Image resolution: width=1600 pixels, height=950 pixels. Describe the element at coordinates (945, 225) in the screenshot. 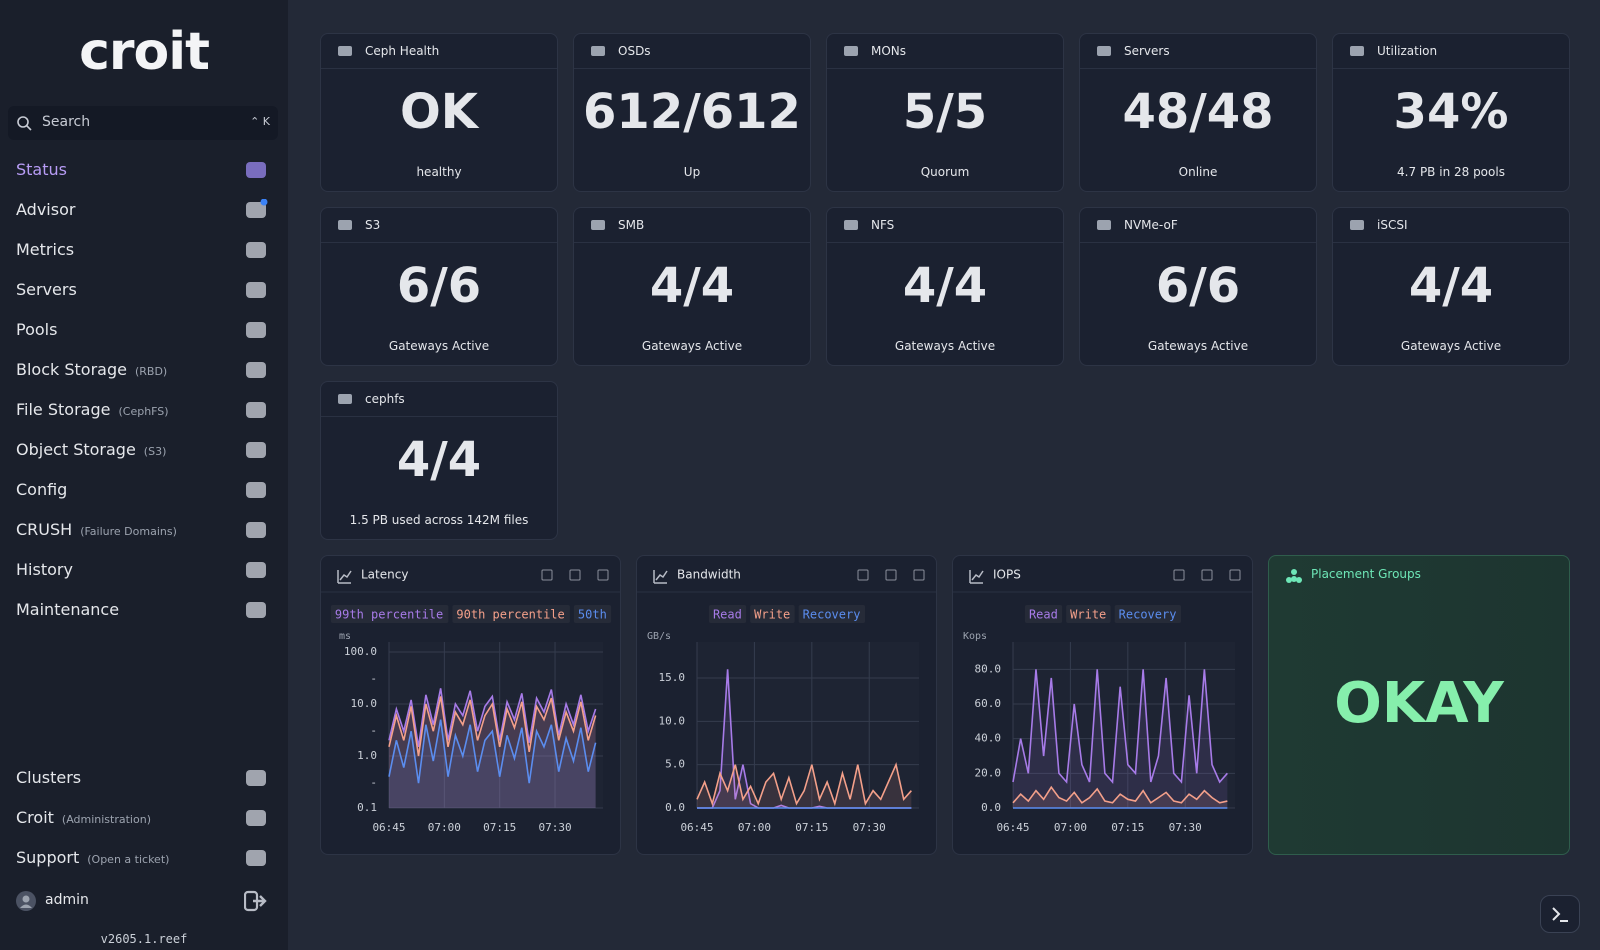

I see `card-header: NFS` at that location.